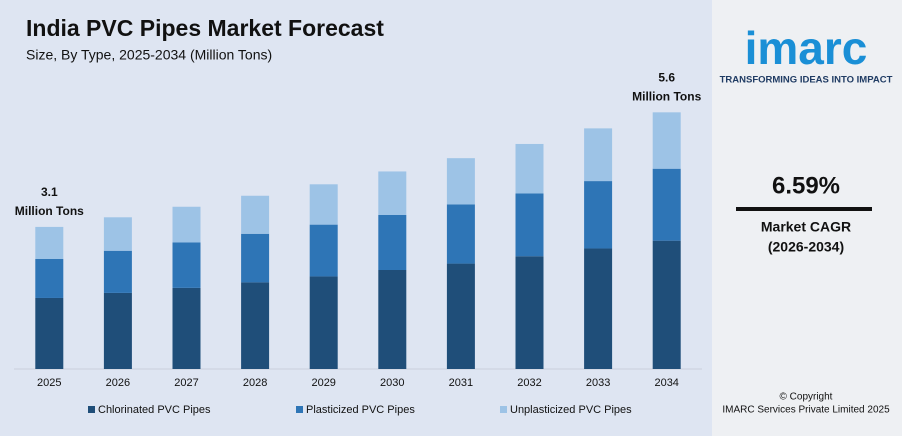 This screenshot has height=436, width=902. What do you see at coordinates (149, 55) in the screenshot?
I see `chart-subtitle: Size, By Type, 2025-2034 (Million Tons)` at bounding box center [149, 55].